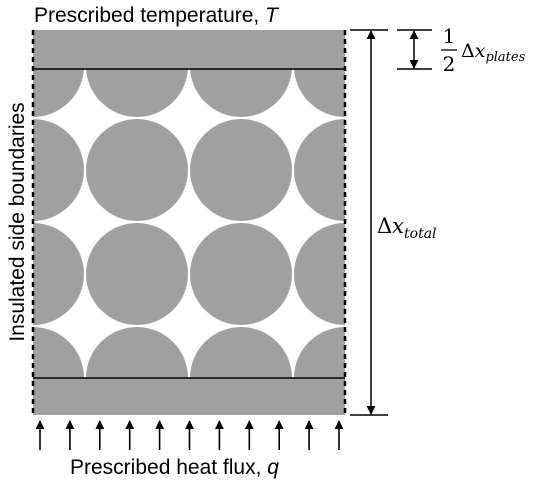 This screenshot has width=549, height=484. What do you see at coordinates (449, 36) in the screenshot?
I see `one-half-numerator: 1` at bounding box center [449, 36].